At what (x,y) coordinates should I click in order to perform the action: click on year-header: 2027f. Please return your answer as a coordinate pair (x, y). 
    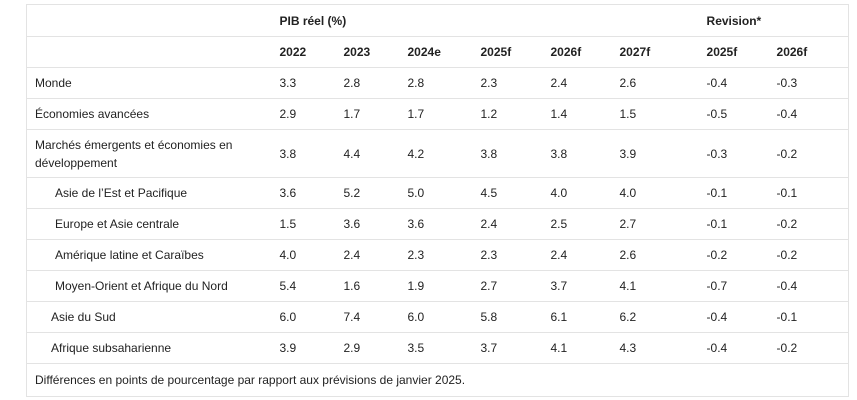
    Looking at the image, I should click on (663, 52).